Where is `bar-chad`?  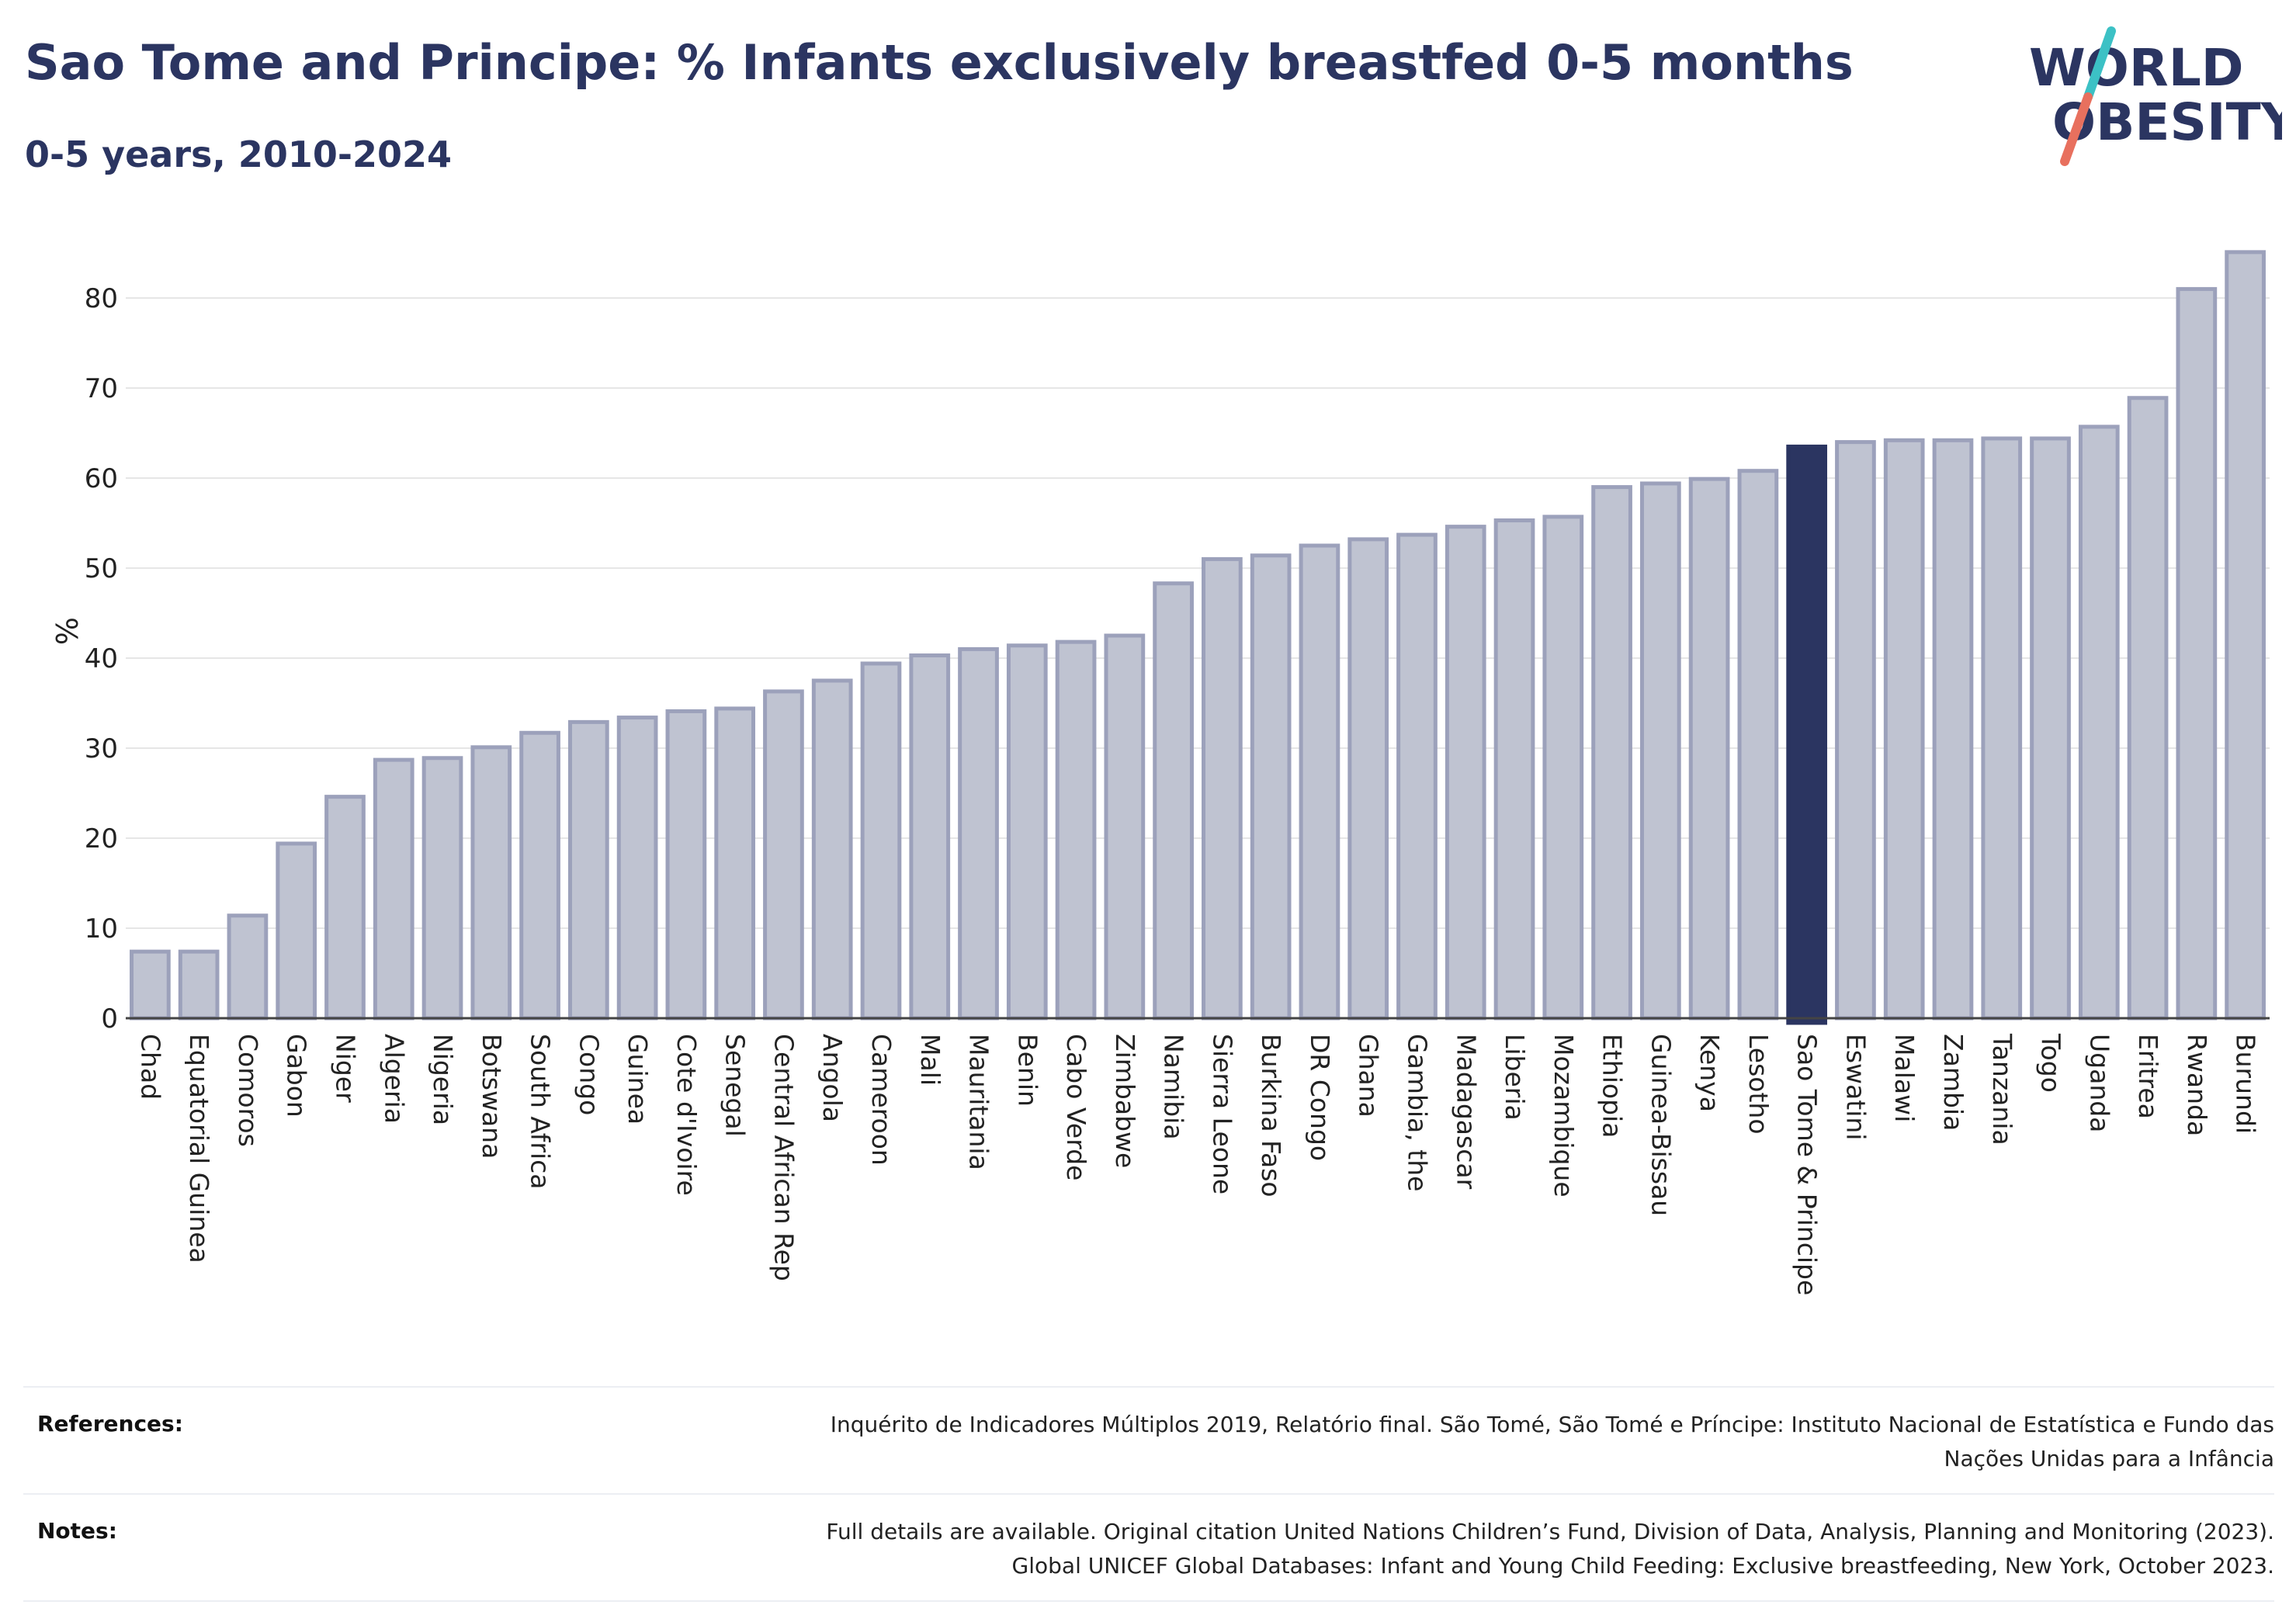 bar-chad is located at coordinates (150, 985).